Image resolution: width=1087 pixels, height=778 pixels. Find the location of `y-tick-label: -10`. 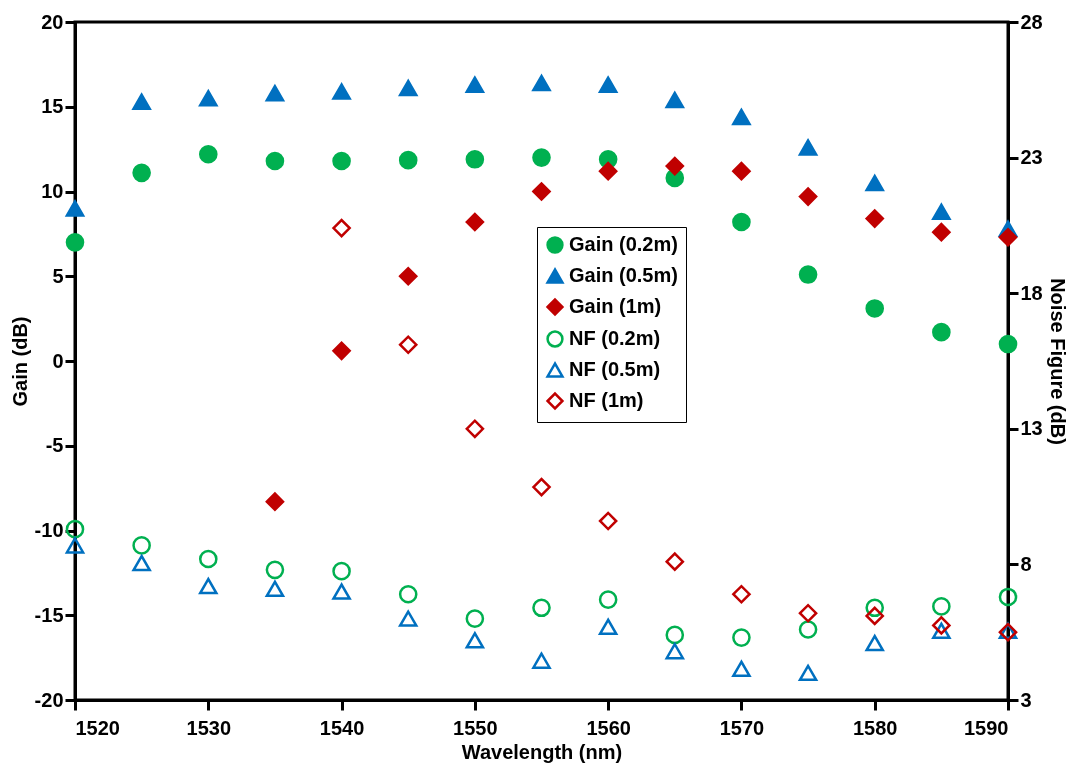

y-tick-label: -10 is located at coordinates (49, 530).